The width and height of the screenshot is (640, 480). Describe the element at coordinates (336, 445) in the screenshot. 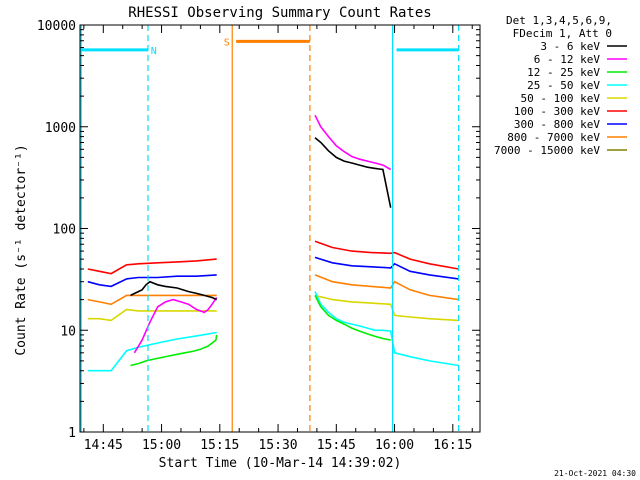

I see `x-tick-label: 15:45` at that location.